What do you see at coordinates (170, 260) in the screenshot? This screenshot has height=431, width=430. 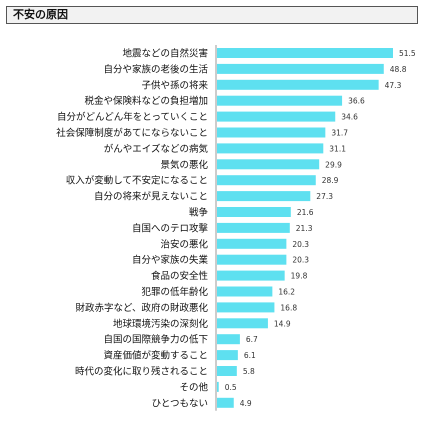 I see `category-label: 自分や家族の失業` at bounding box center [170, 260].